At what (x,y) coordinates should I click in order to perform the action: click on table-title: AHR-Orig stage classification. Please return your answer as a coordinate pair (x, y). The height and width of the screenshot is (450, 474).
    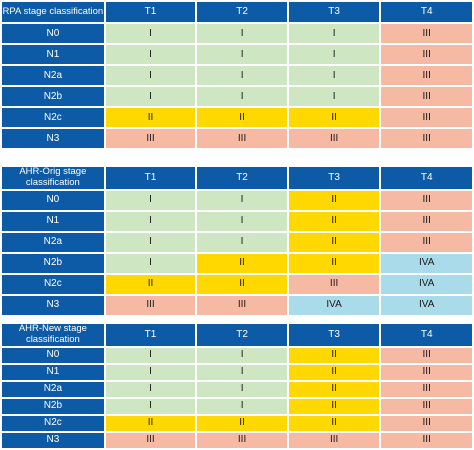
    Looking at the image, I should click on (53, 178).